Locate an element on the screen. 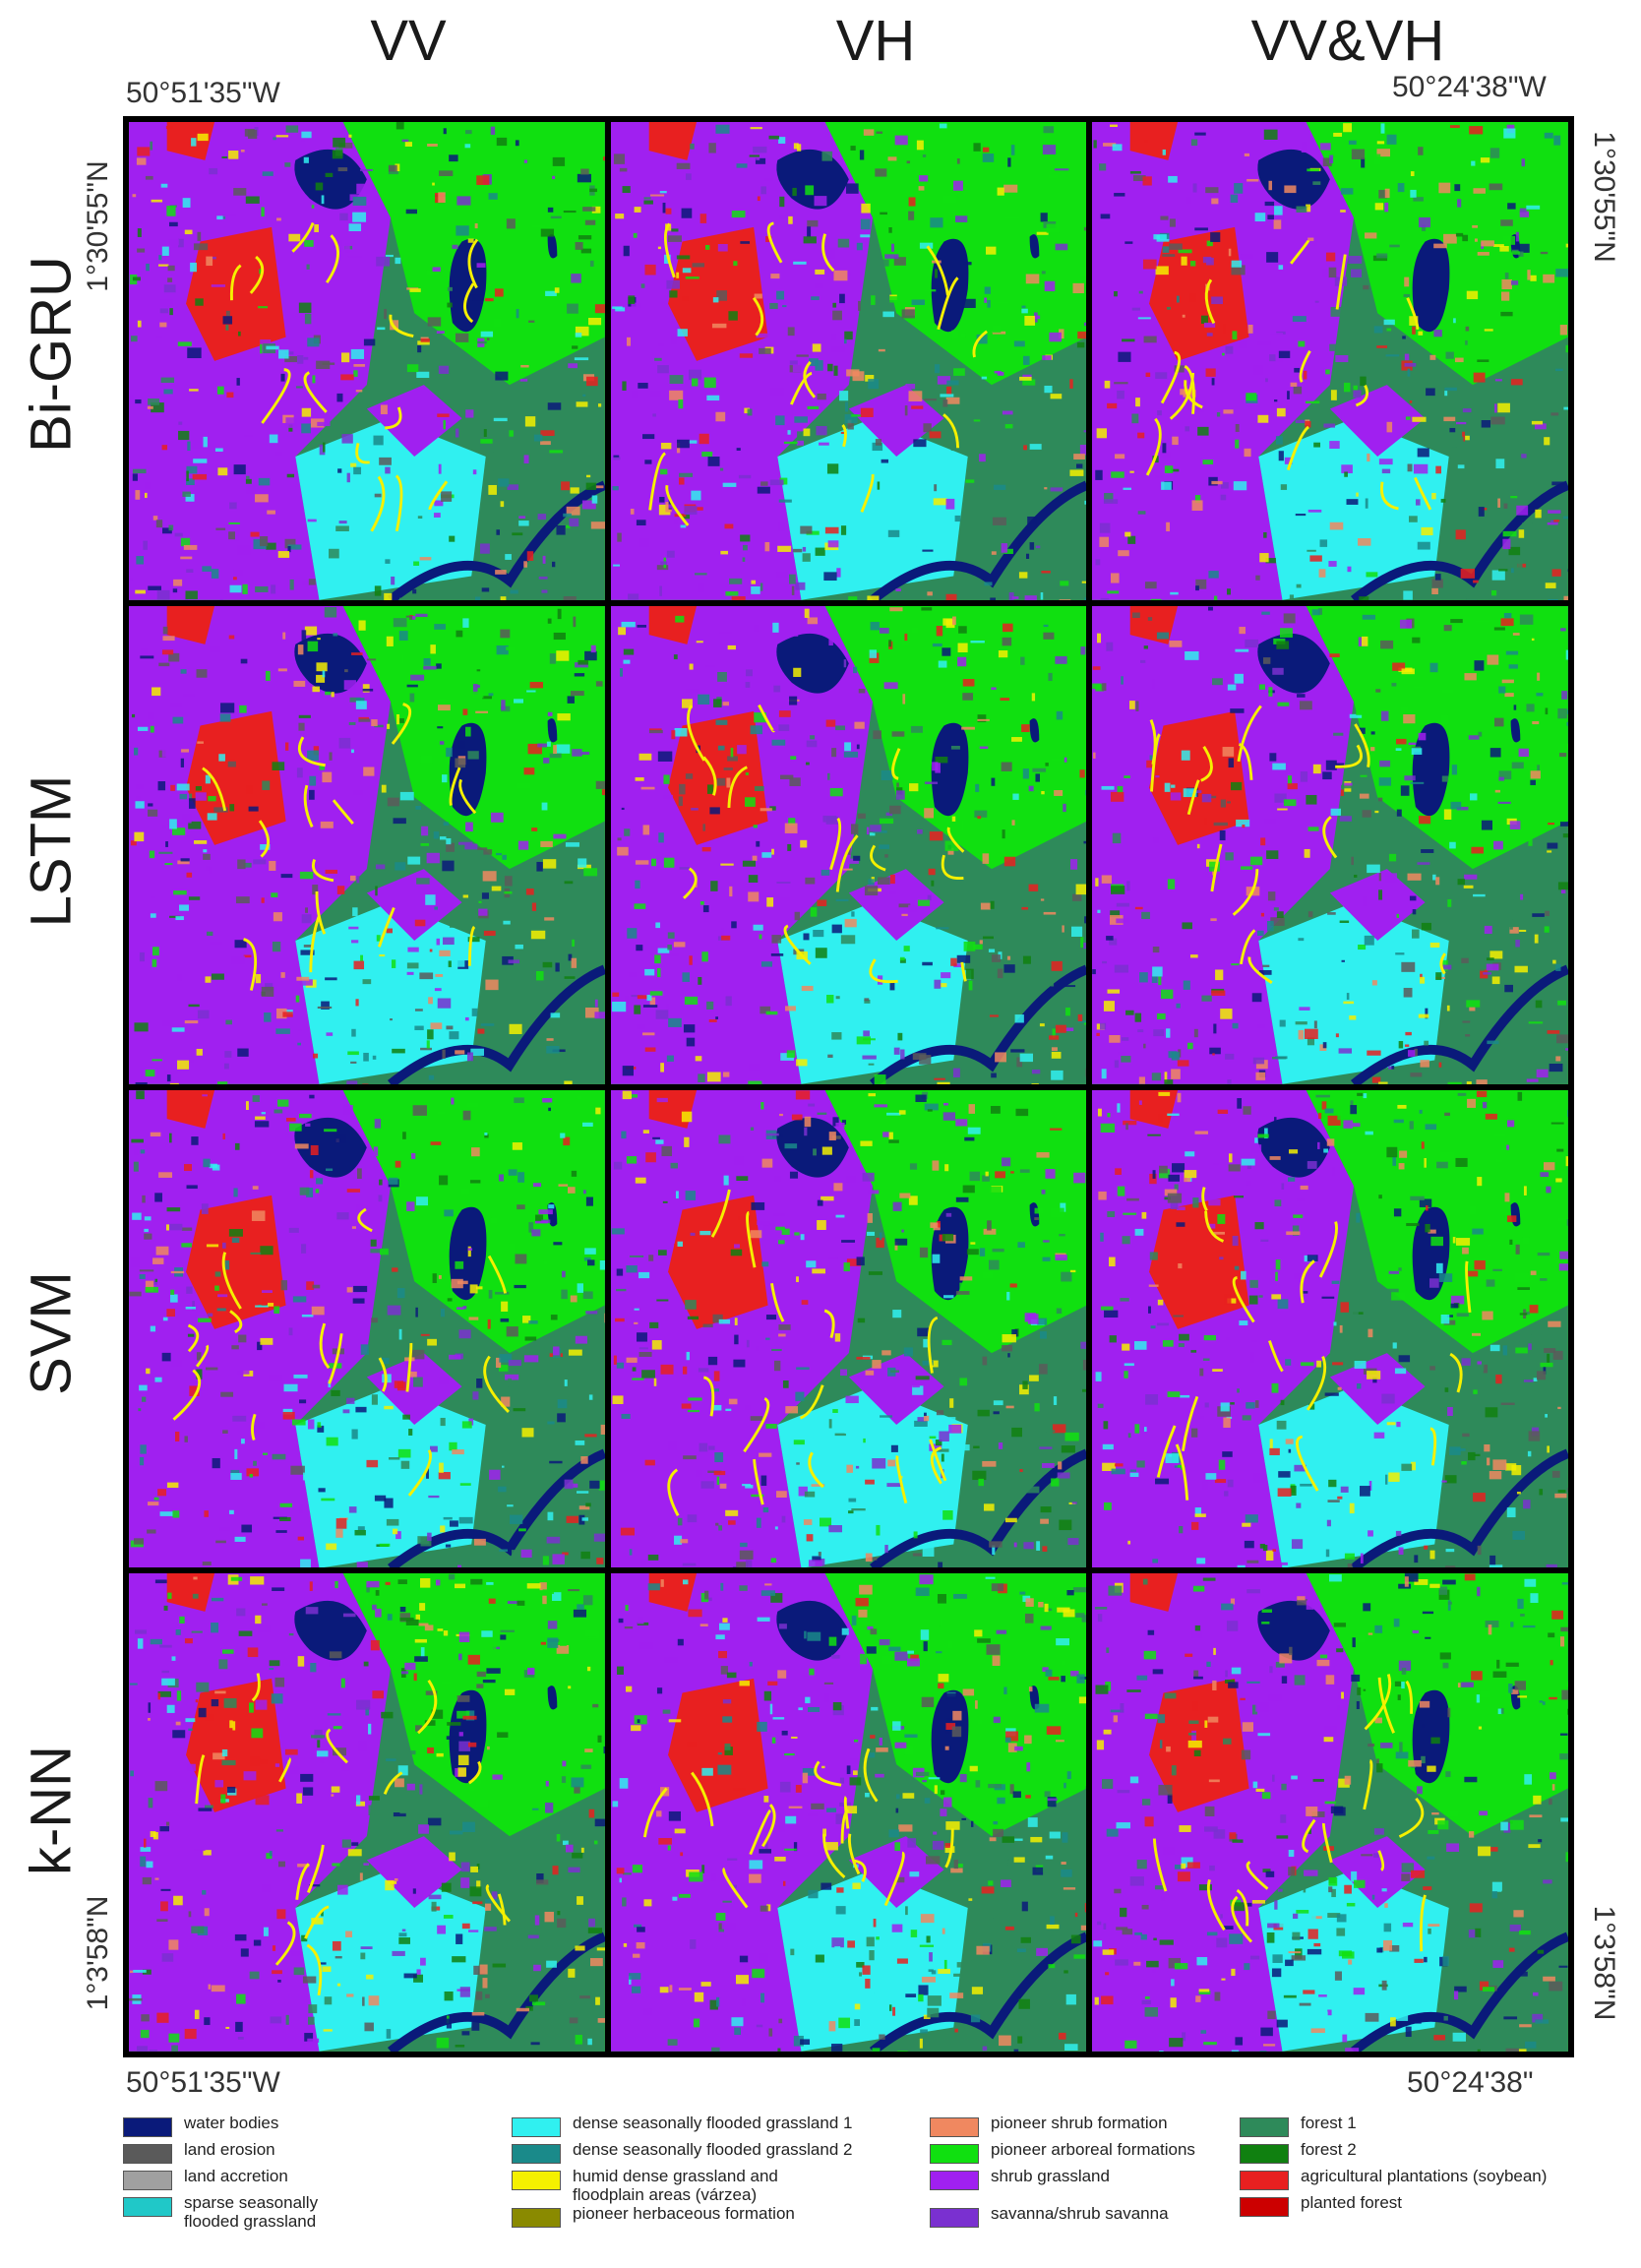 This screenshot has width=1641, height=2268. map-panel-k-nn-vv-vh is located at coordinates (1330, 1813).